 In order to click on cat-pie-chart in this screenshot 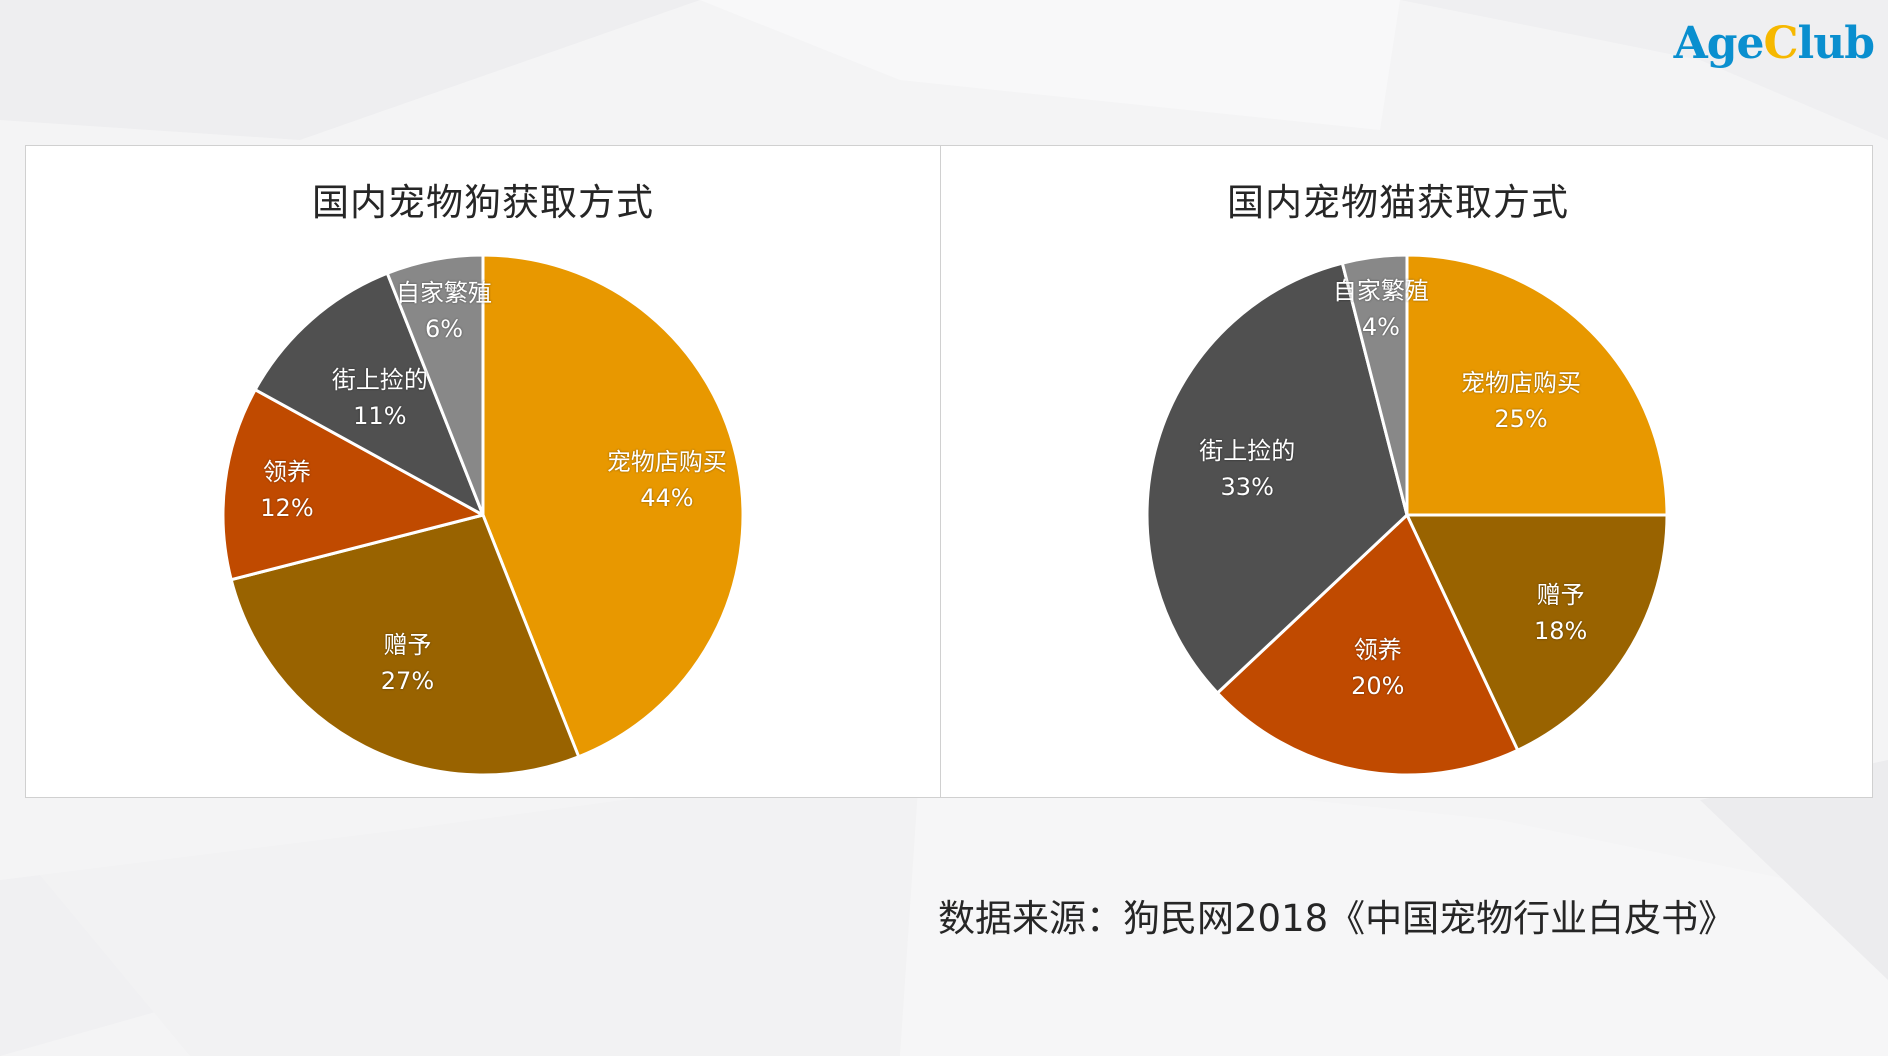, I will do `click(1407, 515)`.